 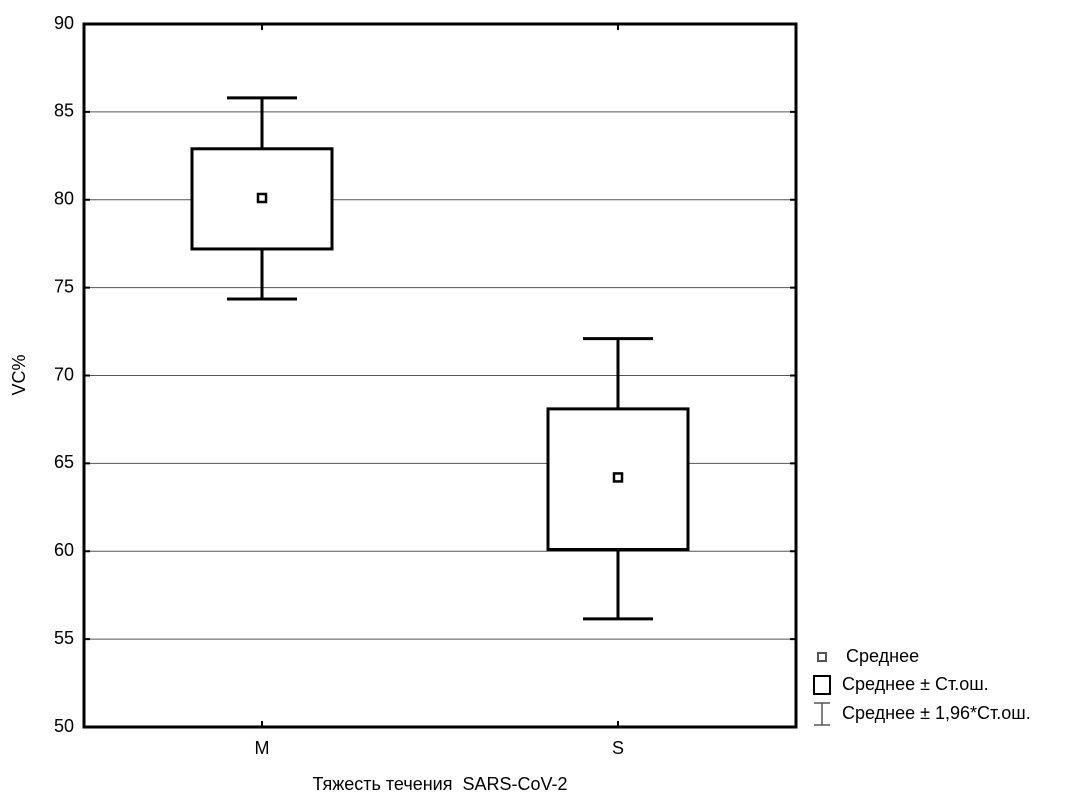 What do you see at coordinates (64, 23) in the screenshot?
I see `y-tick-label: 90` at bounding box center [64, 23].